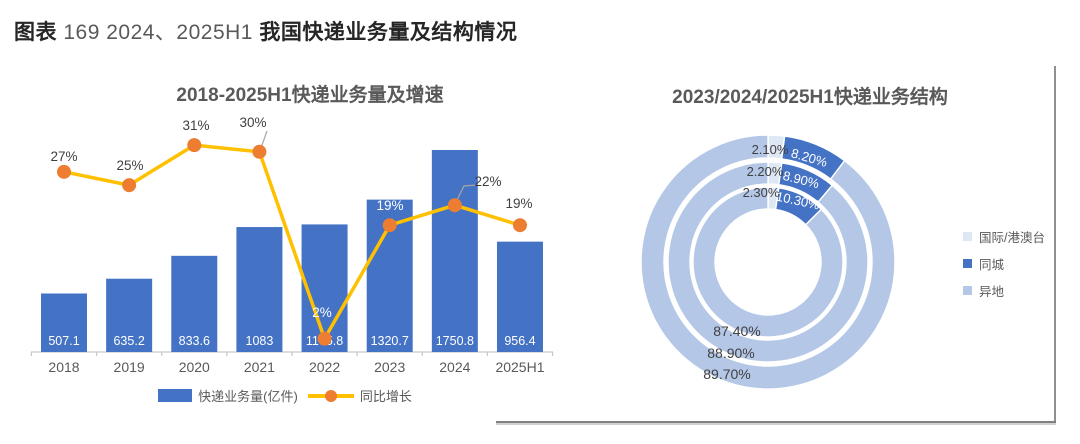 The height and width of the screenshot is (444, 1080). Describe the element at coordinates (194, 341) in the screenshot. I see `bar-value-label: 833.6` at that location.